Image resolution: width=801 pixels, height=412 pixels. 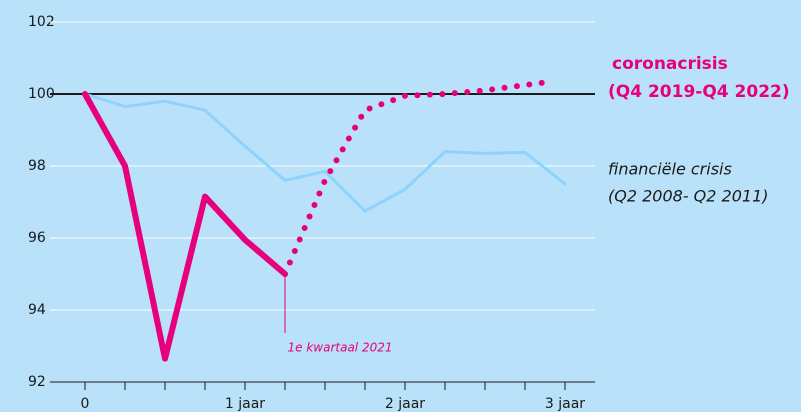 What do you see at coordinates (85, 404) in the screenshot?
I see `x-tick-label: 0` at bounding box center [85, 404].